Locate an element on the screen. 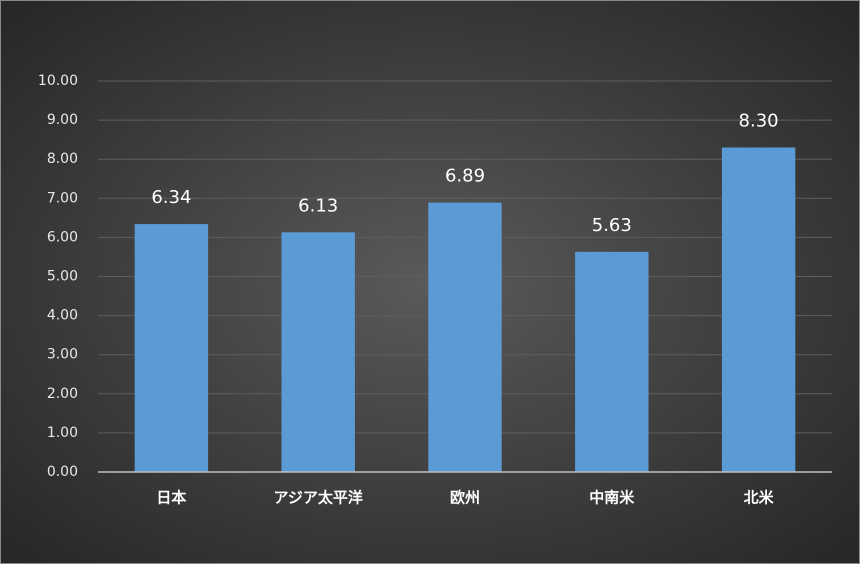  y-tick-label: 4.00 is located at coordinates (62, 316).